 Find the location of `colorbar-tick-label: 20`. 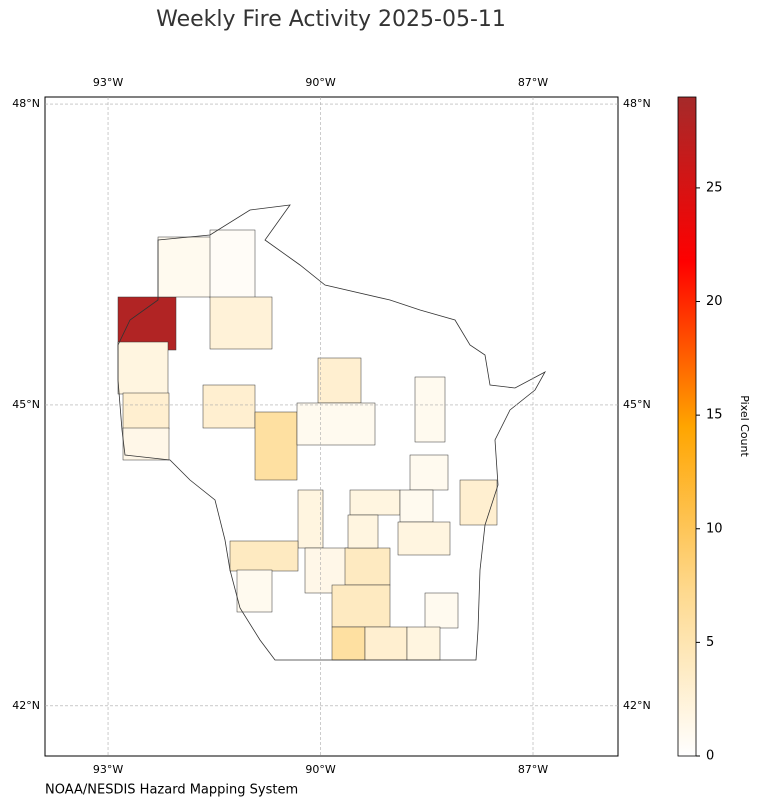

colorbar-tick-label: 20 is located at coordinates (714, 301).